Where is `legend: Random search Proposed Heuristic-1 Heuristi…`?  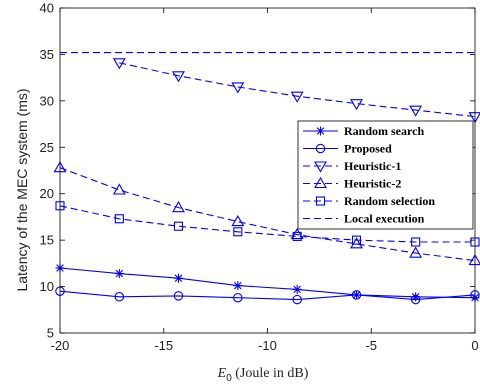
legend: Random search Proposed Heuristic-1 Heuristi… is located at coordinates (385, 175).